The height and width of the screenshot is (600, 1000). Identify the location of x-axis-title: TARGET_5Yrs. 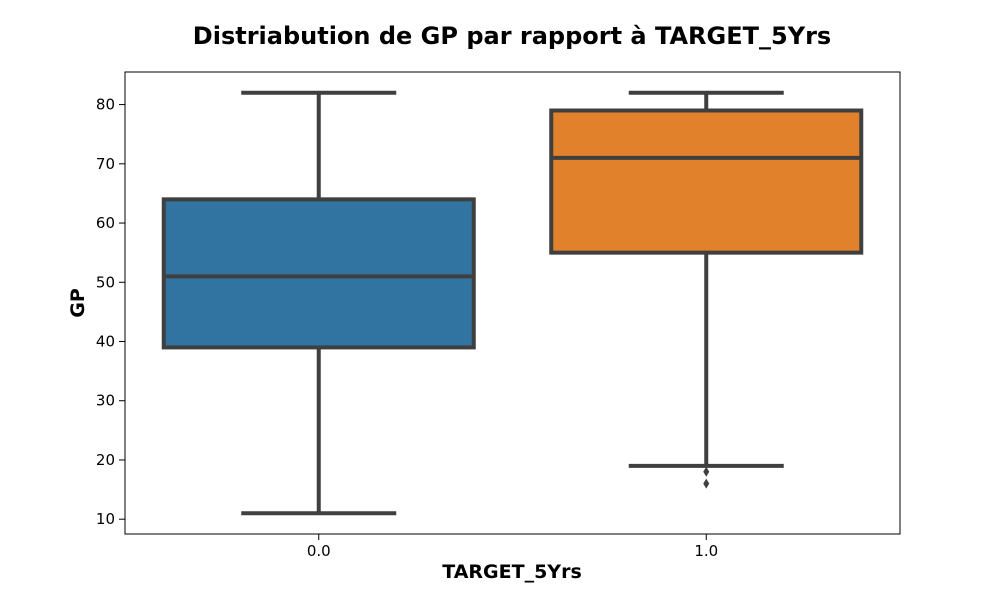
(512, 572).